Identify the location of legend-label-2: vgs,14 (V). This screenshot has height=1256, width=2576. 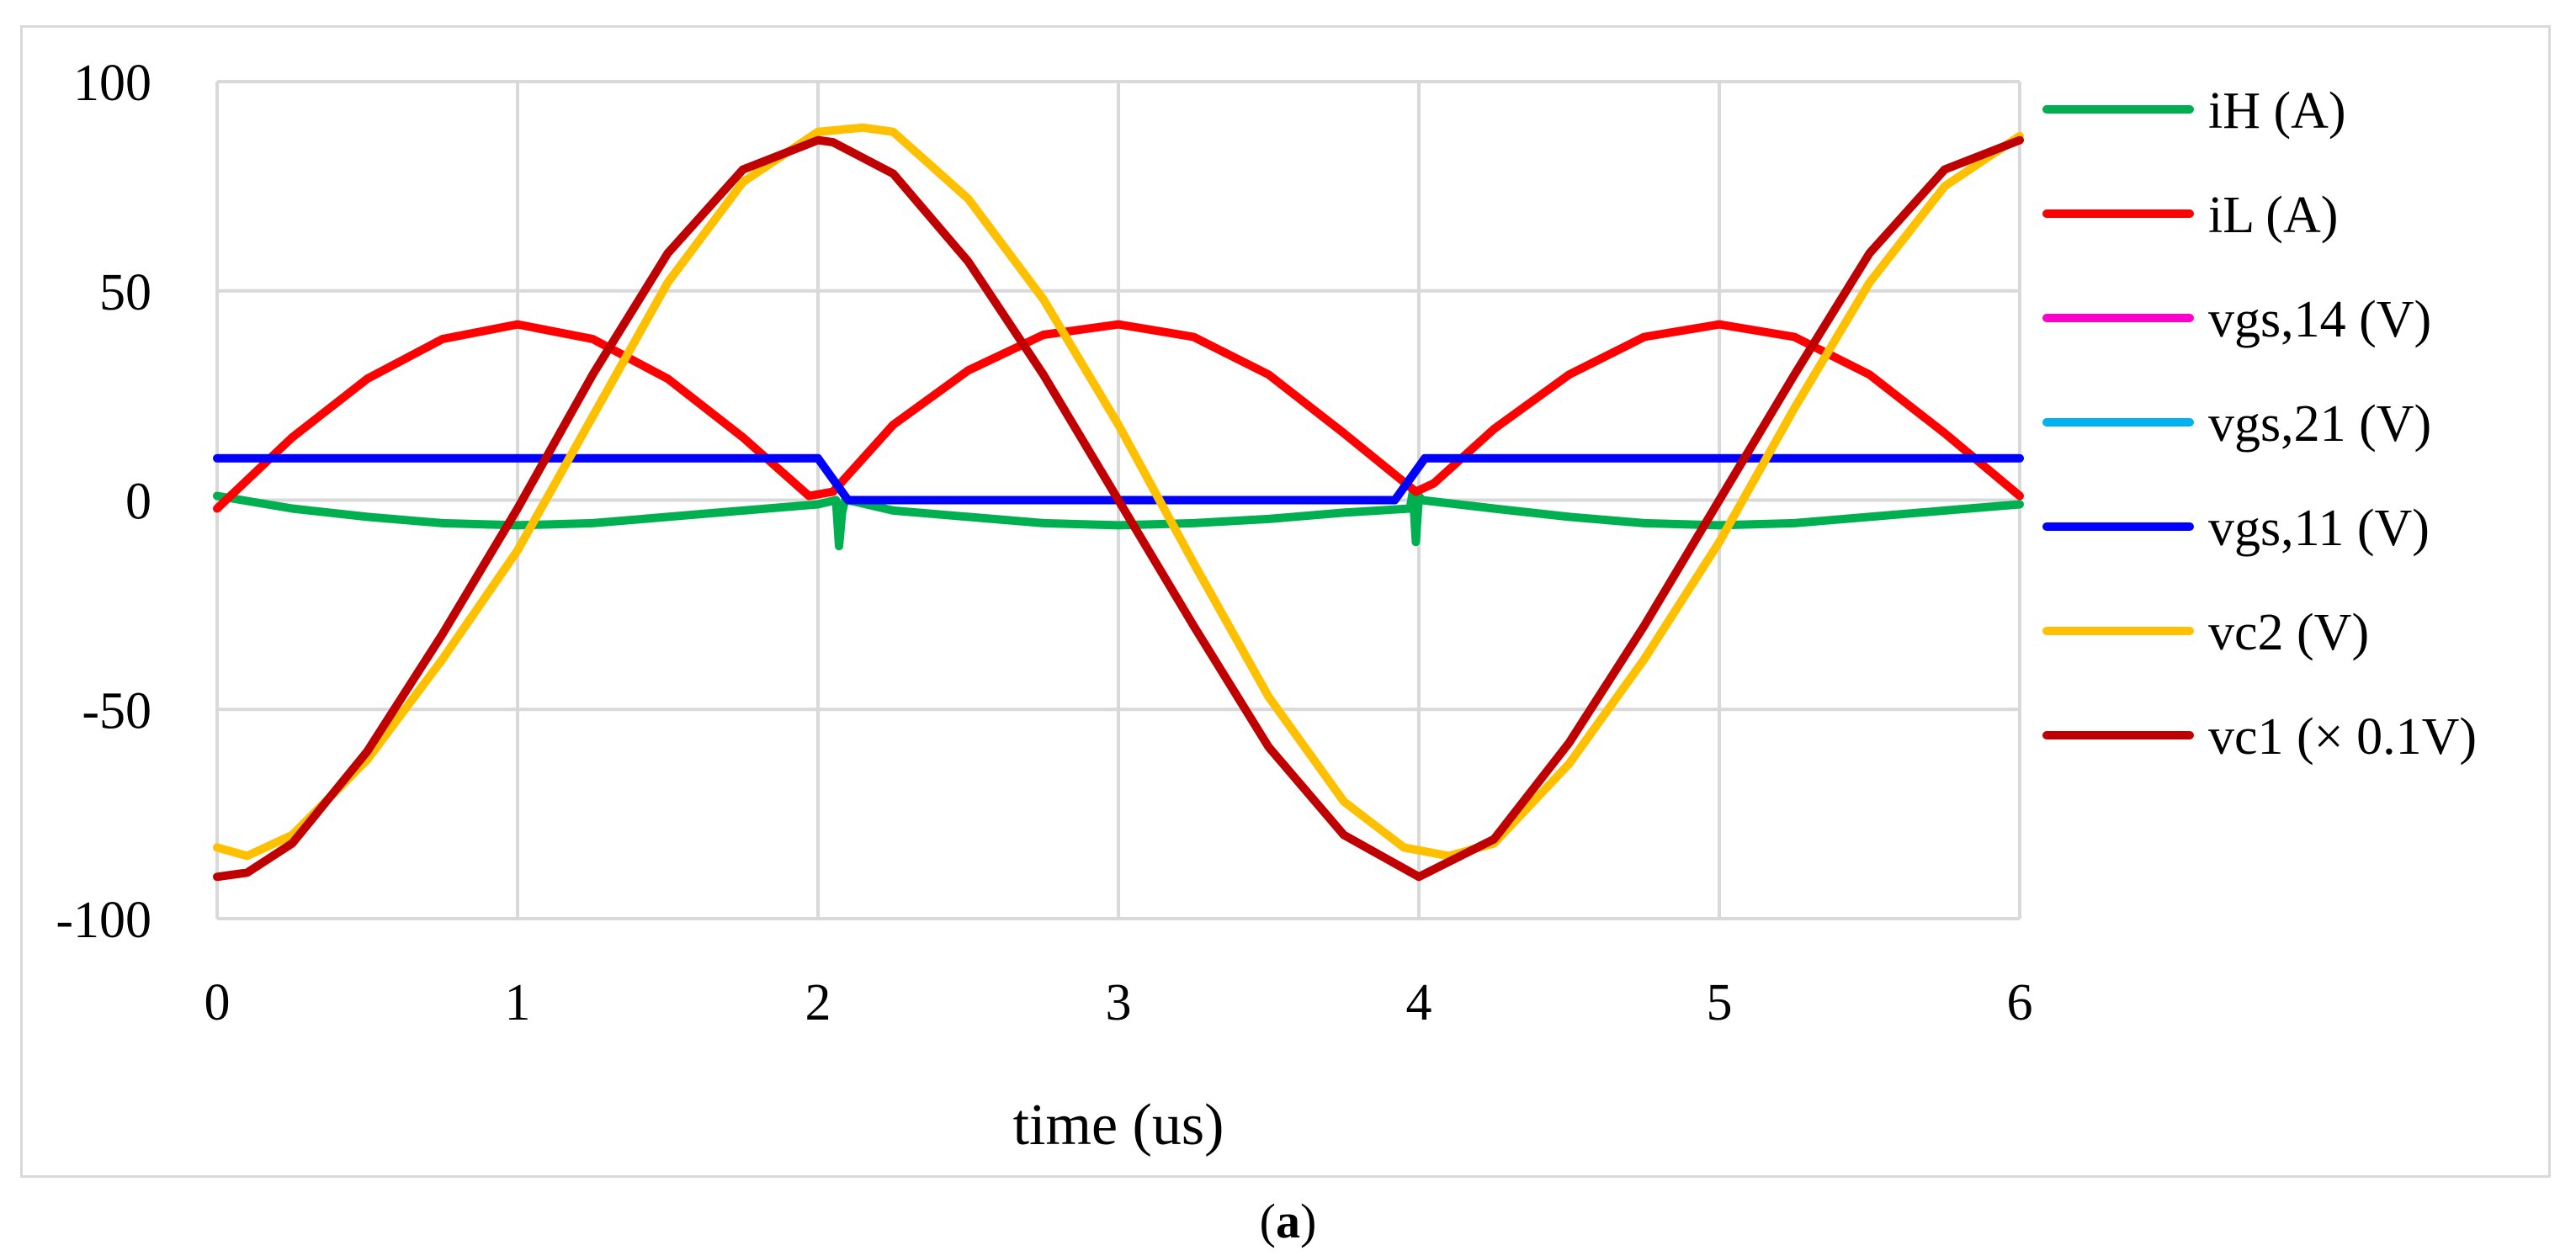
(2319, 319).